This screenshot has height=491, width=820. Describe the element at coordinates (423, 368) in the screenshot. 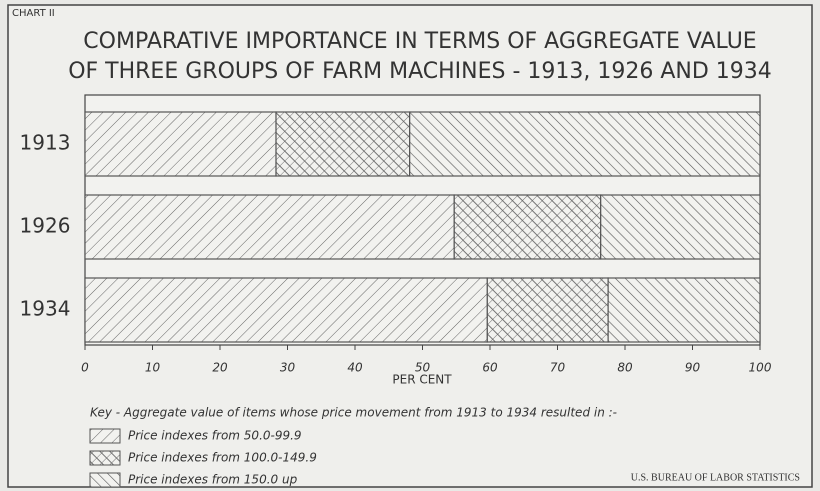

I see `x-tick-label: 50` at that location.